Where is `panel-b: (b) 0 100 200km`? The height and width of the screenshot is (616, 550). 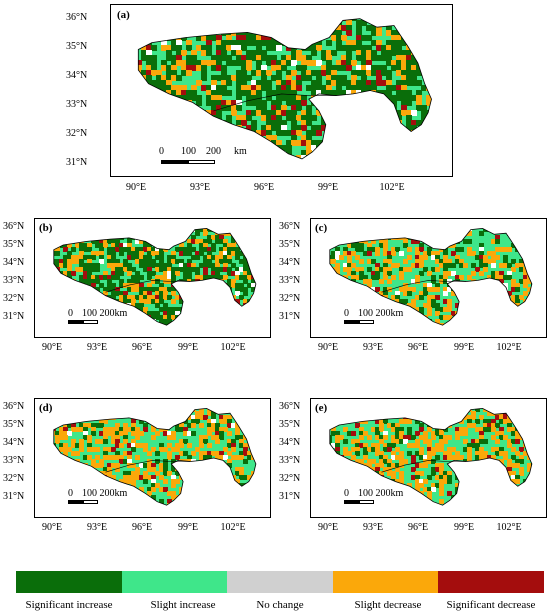
panel-b: (b) 0 100 200km is located at coordinates (152, 278).